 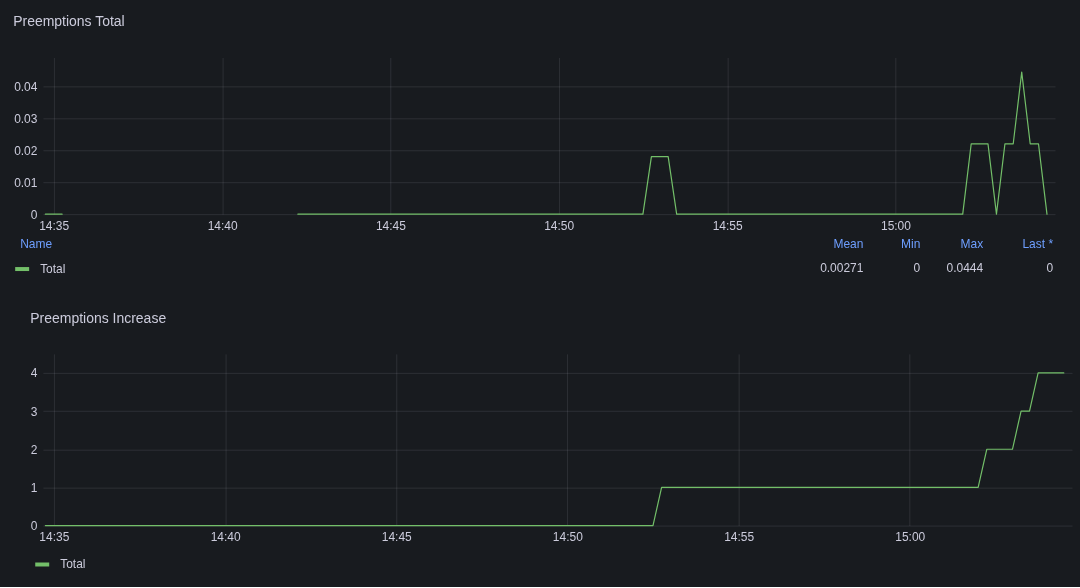 What do you see at coordinates (34, 449) in the screenshot?
I see `y-tick-label: 2` at bounding box center [34, 449].